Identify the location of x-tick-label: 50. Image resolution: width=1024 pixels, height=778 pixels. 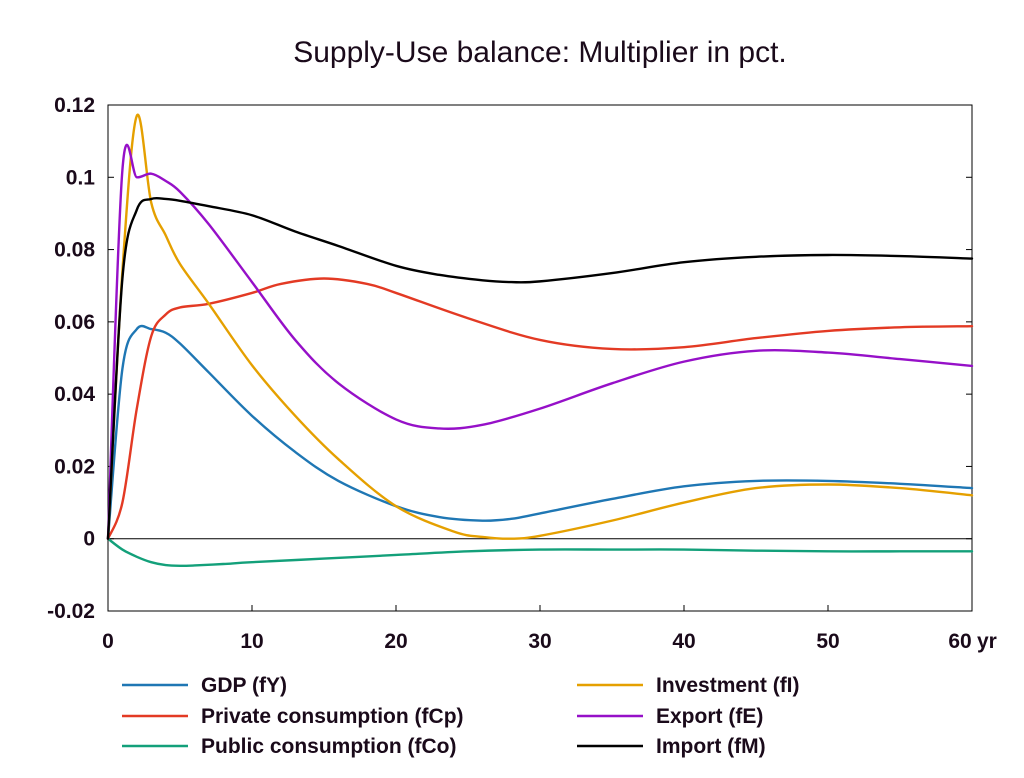
(827, 641).